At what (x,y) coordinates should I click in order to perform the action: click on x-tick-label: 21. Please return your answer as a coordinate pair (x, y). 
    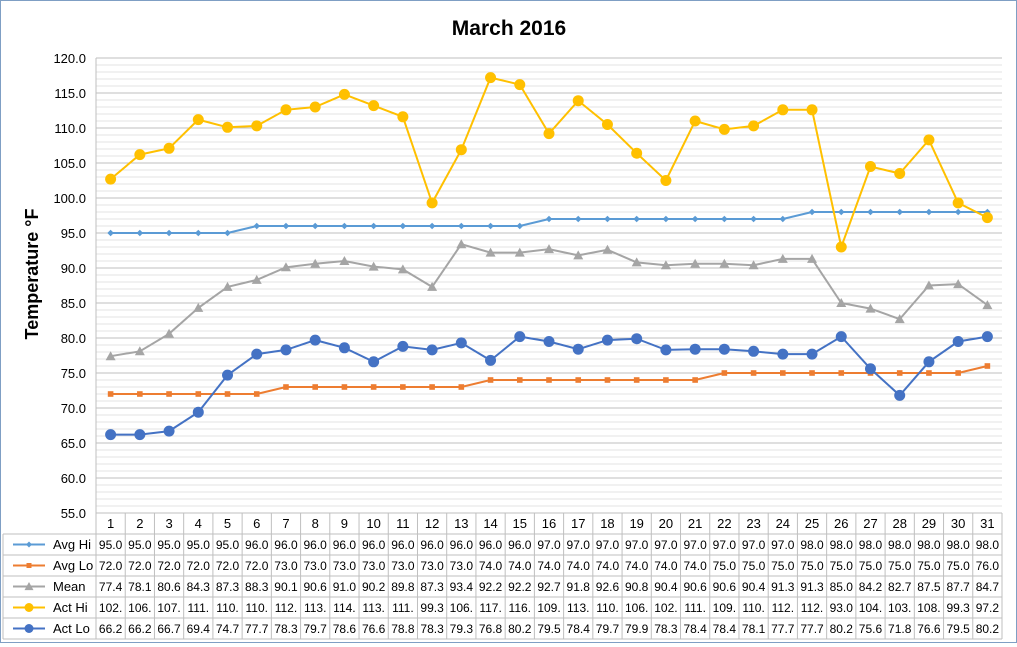
    Looking at the image, I should click on (695, 523).